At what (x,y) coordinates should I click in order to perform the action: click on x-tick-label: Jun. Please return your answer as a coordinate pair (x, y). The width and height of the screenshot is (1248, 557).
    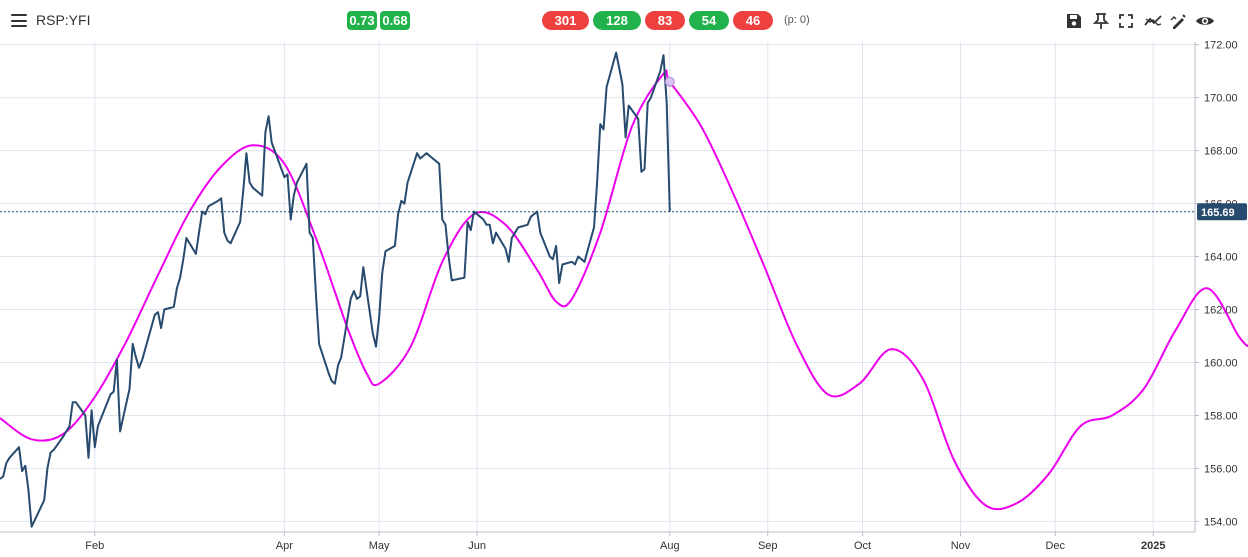
    Looking at the image, I should click on (477, 546).